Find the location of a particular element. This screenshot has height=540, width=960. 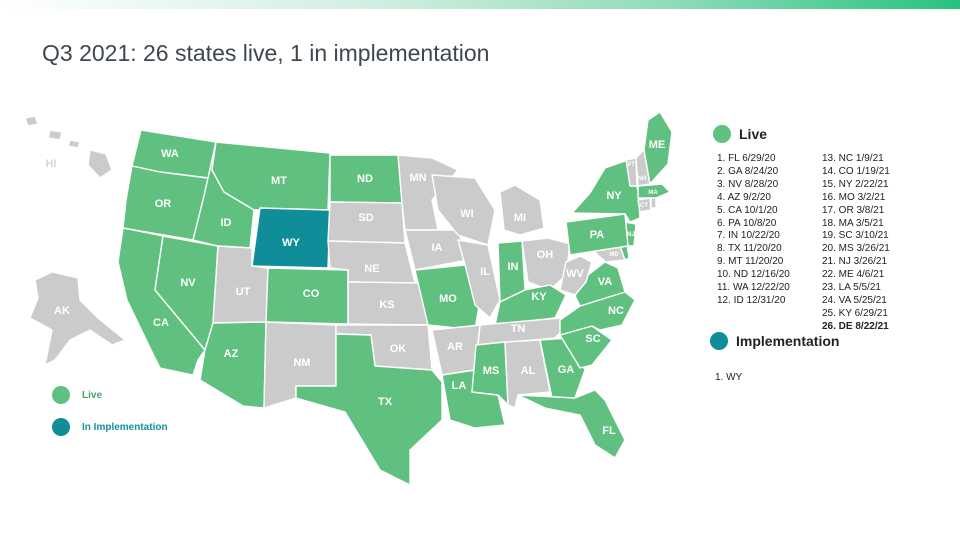

state-il is located at coordinates (479, 279).